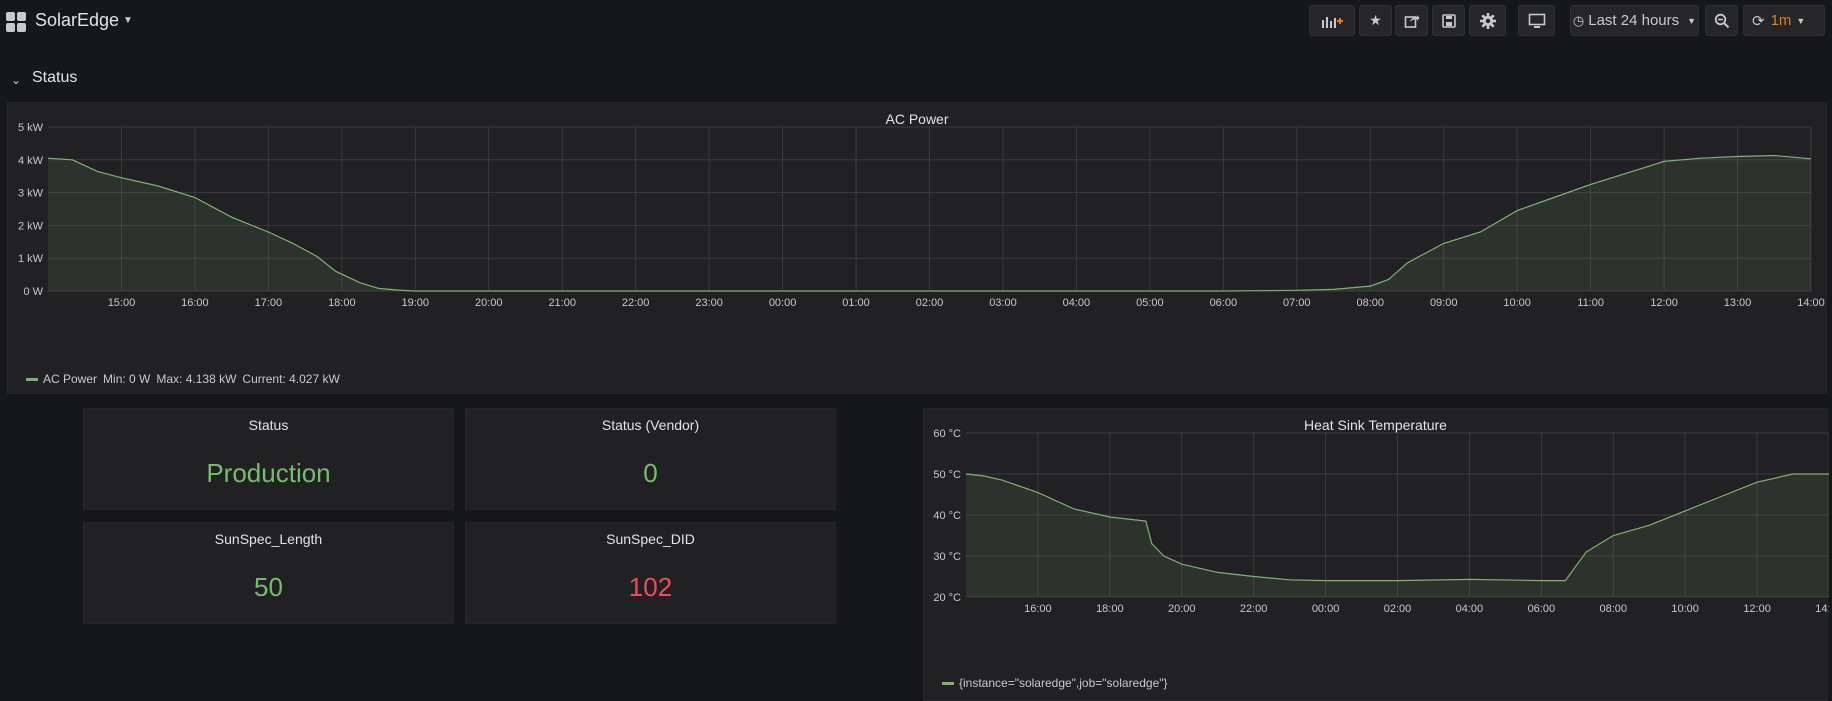 Image resolution: width=1832 pixels, height=701 pixels. Describe the element at coordinates (77, 20) in the screenshot. I see `dashboard-title: SolarEdge` at that location.